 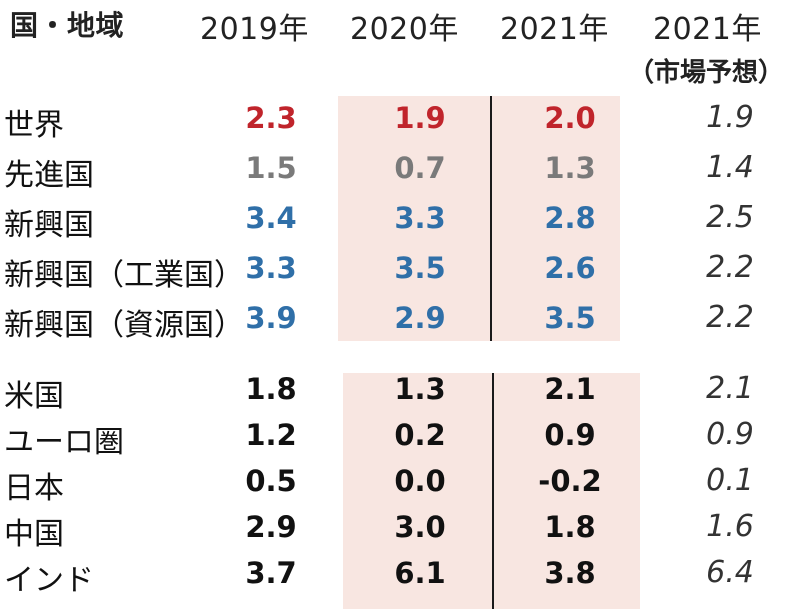 I want to click on value-2021: 3.5, so click(x=570, y=318).